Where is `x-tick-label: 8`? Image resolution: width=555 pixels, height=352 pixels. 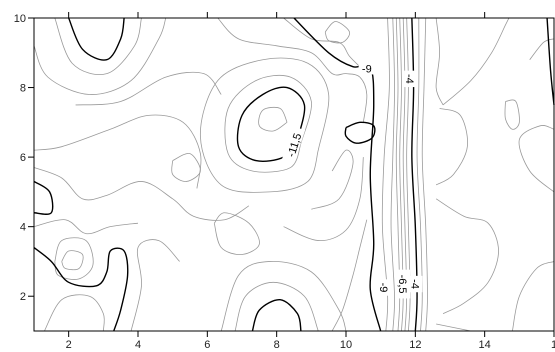
x-tick-label: 8 is located at coordinates (277, 345).